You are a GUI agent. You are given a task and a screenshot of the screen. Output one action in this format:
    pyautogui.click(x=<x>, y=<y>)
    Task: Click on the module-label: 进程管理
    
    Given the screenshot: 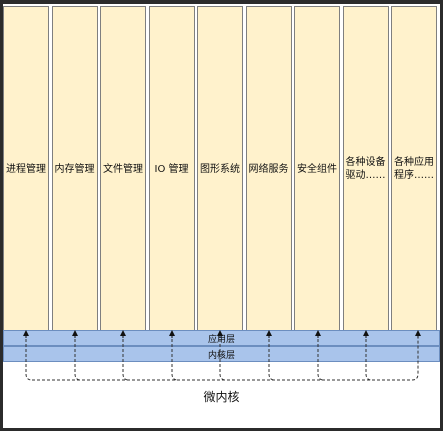 What is the action you would take?
    pyautogui.click(x=26, y=169)
    